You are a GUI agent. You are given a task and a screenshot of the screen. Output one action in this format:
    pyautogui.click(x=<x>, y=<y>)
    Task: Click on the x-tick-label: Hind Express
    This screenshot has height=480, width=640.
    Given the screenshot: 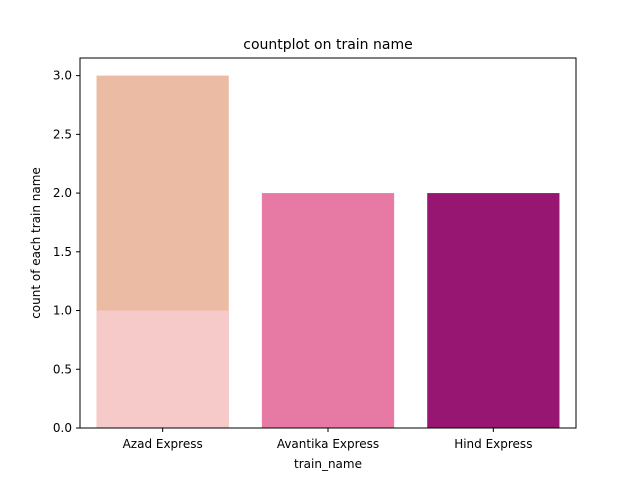 What is the action you would take?
    pyautogui.click(x=493, y=444)
    